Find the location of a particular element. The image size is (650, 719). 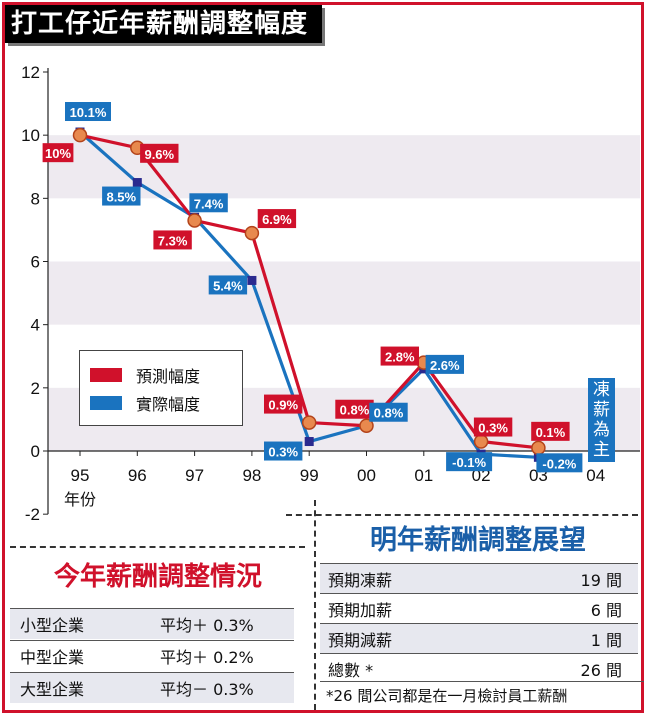

actual-label: 2.6% is located at coordinates (444, 364).